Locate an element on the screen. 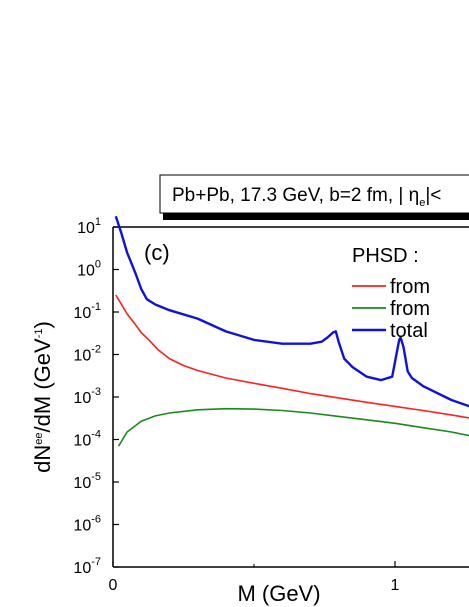  y-axis-label: dNee/dM (GeV-1) is located at coordinates (42, 397).